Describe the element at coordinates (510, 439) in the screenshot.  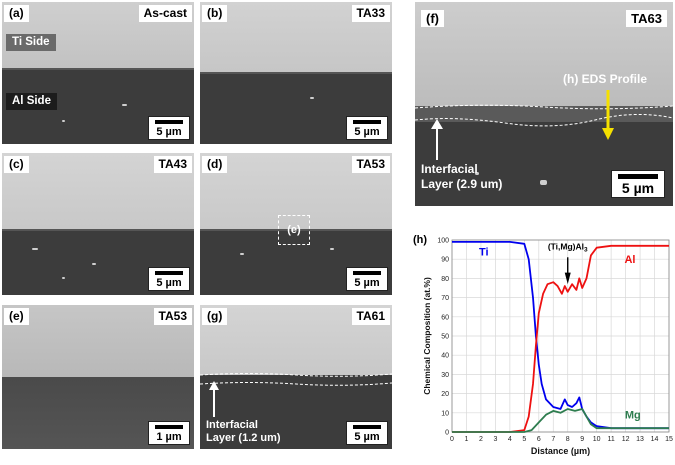
I see `x-tick-label: 4` at that location.